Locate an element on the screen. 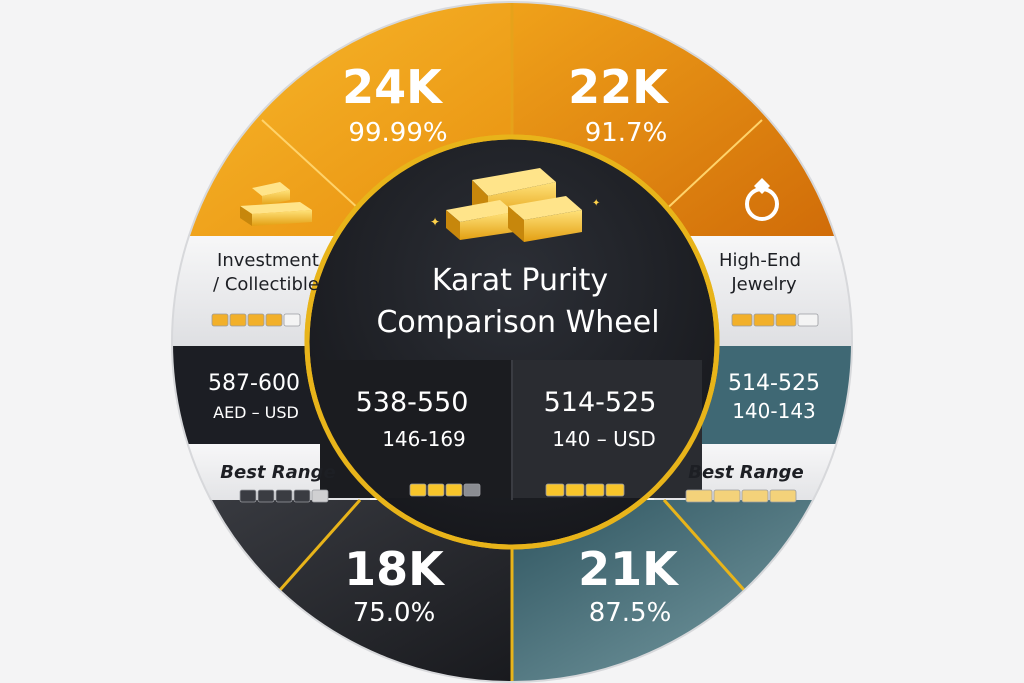 This screenshot has height=683, width=1024. karat-label-21k: 21K is located at coordinates (629, 569).